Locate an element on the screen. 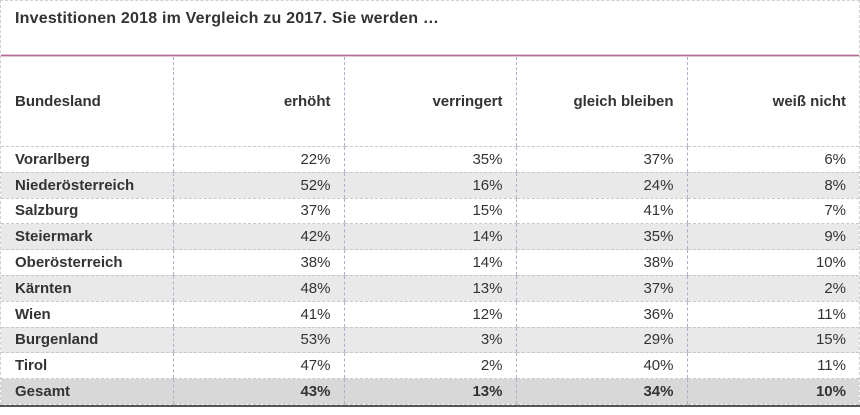 This screenshot has height=415, width=860. table-row: Kärnten 48% 13% 37% 2% is located at coordinates (430, 288).